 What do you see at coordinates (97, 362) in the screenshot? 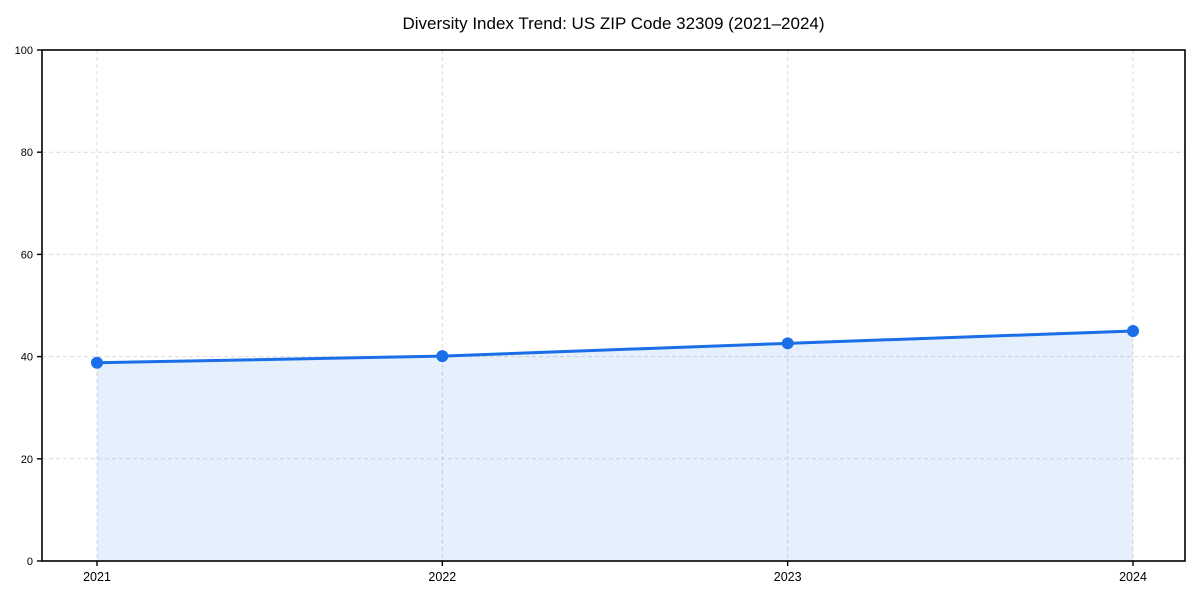
I see `data-point-2021` at bounding box center [97, 362].